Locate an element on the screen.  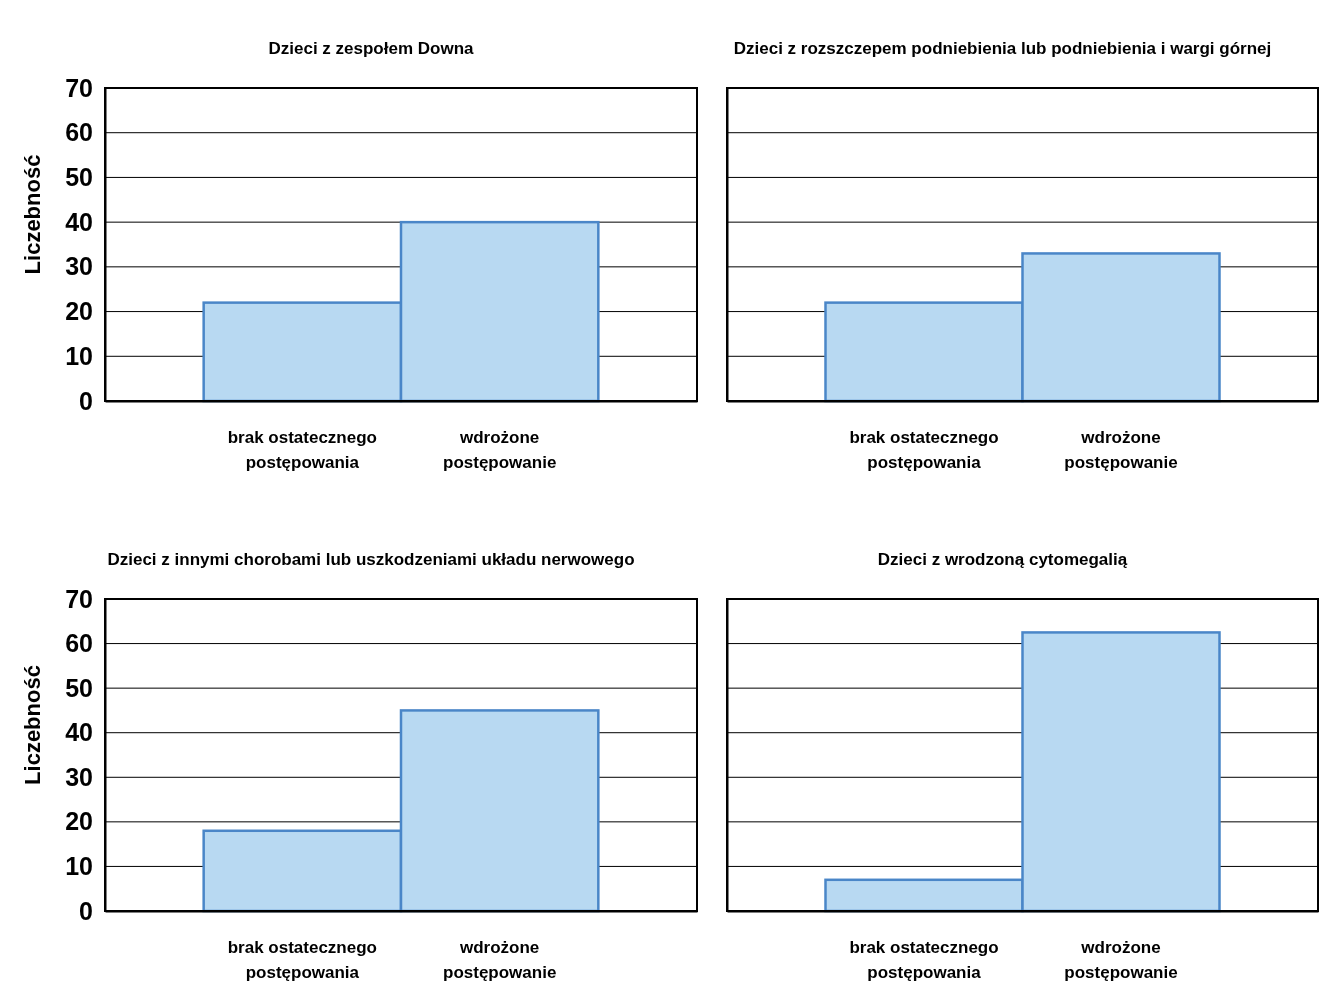
chart-title: Dzieci z wrodzoną cytomegalią is located at coordinates (1002, 559).